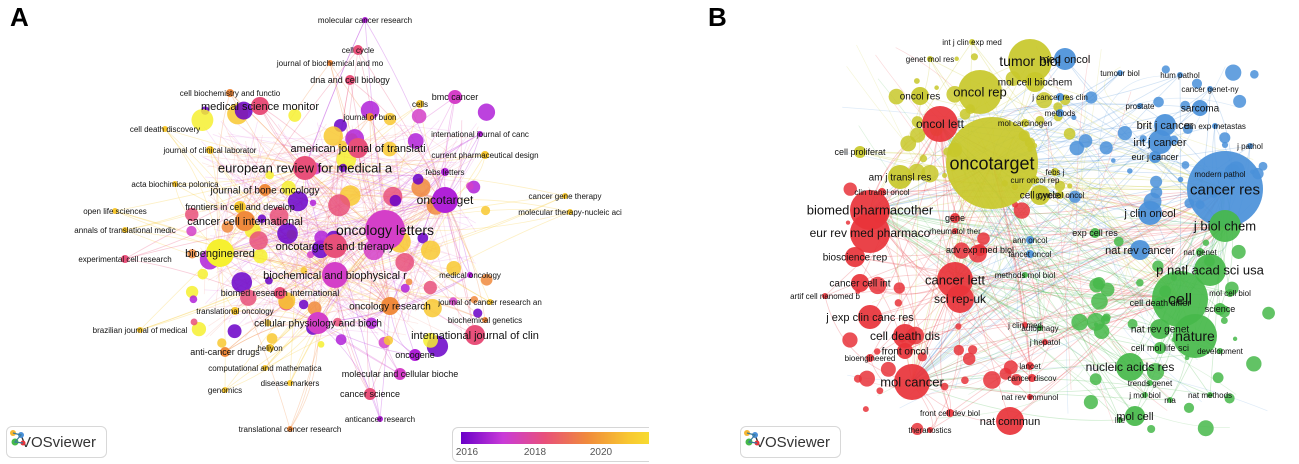 The height and width of the screenshot is (464, 1299). What do you see at coordinates (370, 394) in the screenshot?
I see `journal-label: cancer science` at bounding box center [370, 394].